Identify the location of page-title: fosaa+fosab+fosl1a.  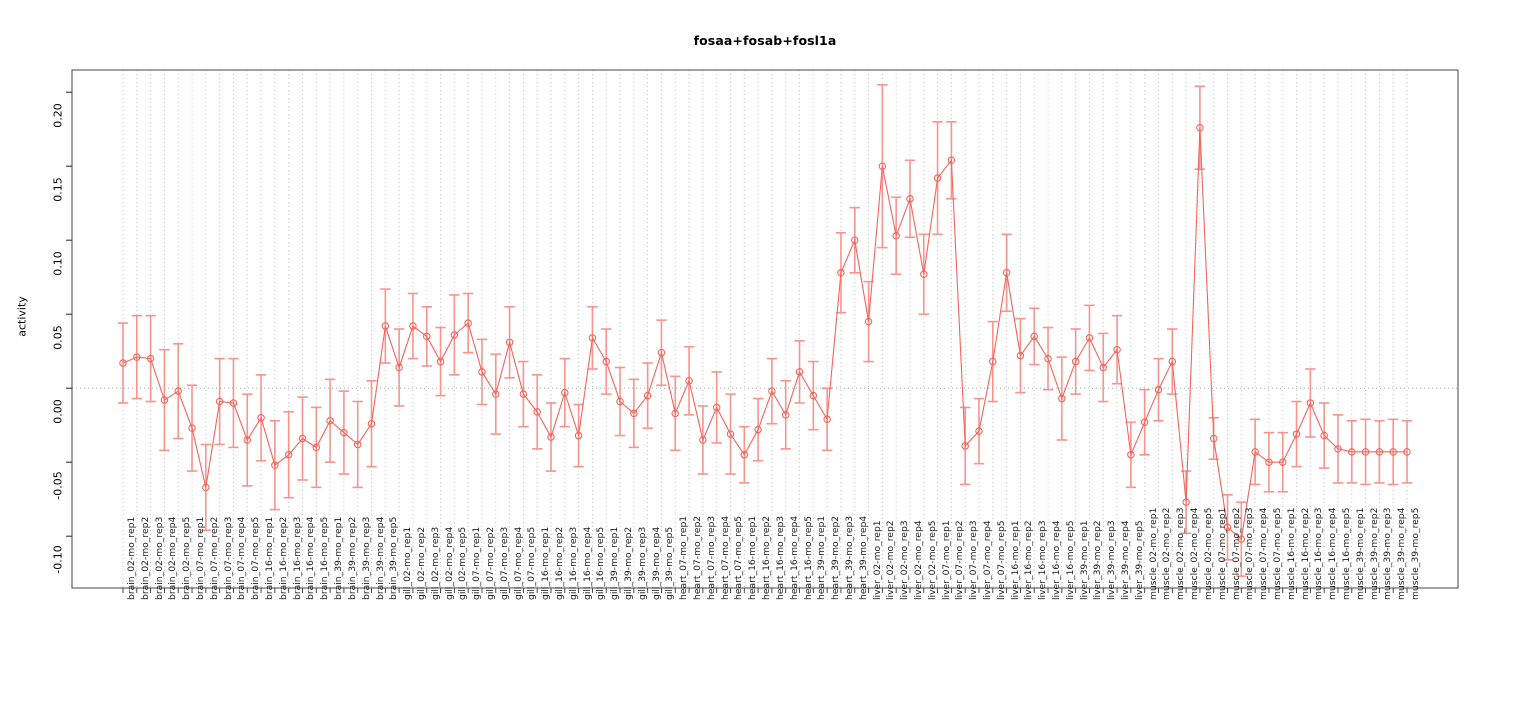
(765, 40).